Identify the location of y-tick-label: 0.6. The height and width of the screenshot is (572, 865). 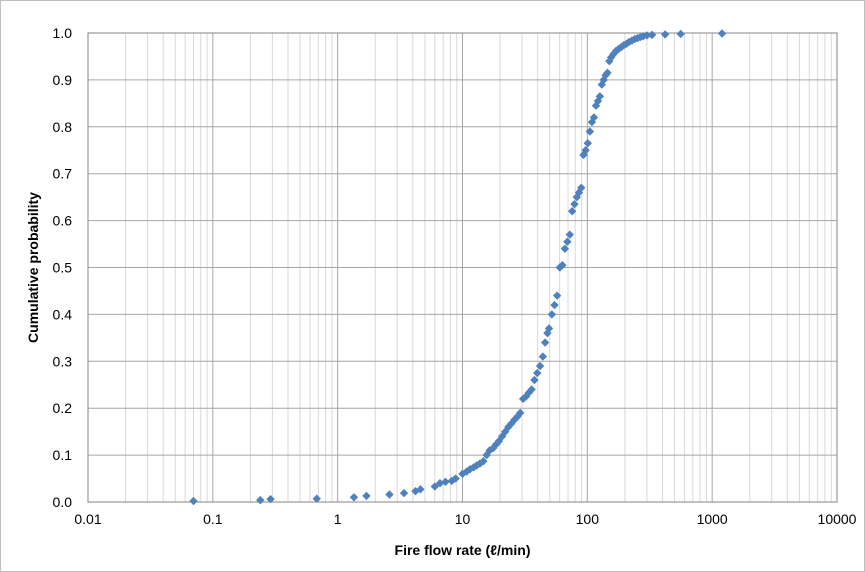
(63, 221).